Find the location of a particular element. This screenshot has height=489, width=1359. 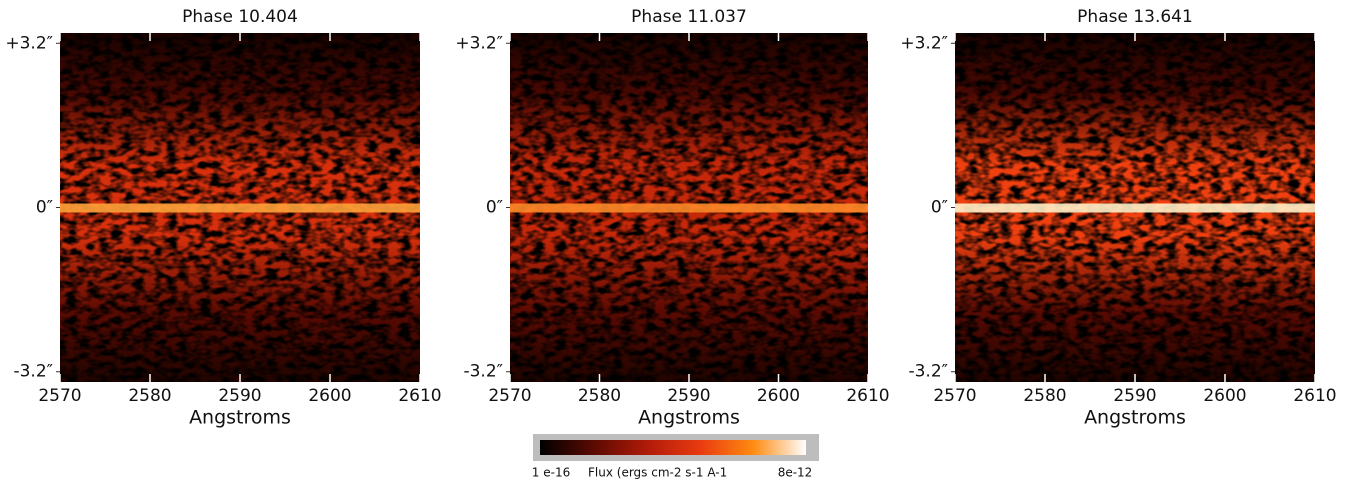

panel-title: Phase 13.641 is located at coordinates (1135, 17).